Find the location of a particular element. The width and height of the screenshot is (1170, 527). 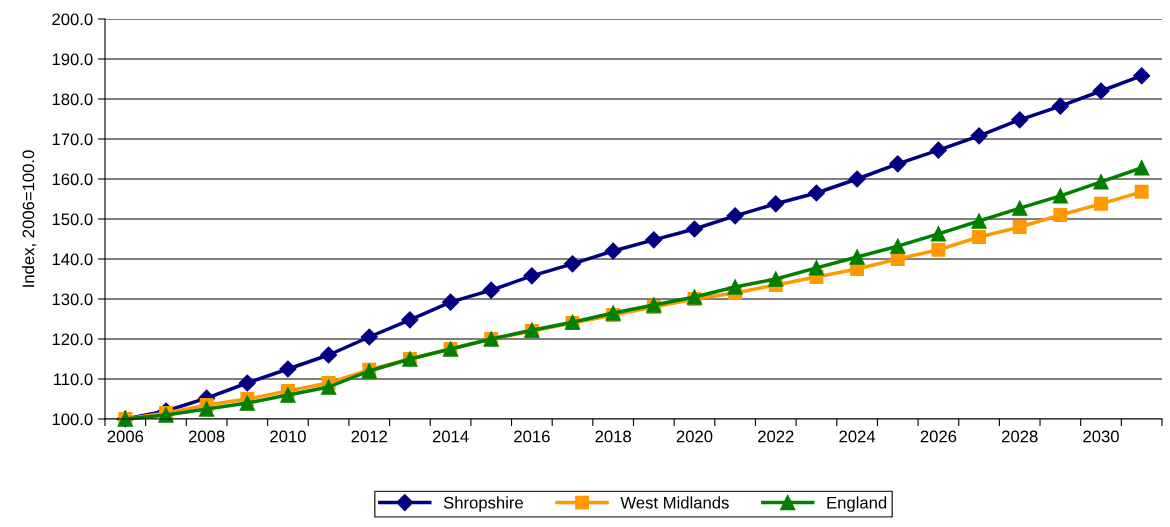

y-tick-label: 130.0 is located at coordinates (72, 299).